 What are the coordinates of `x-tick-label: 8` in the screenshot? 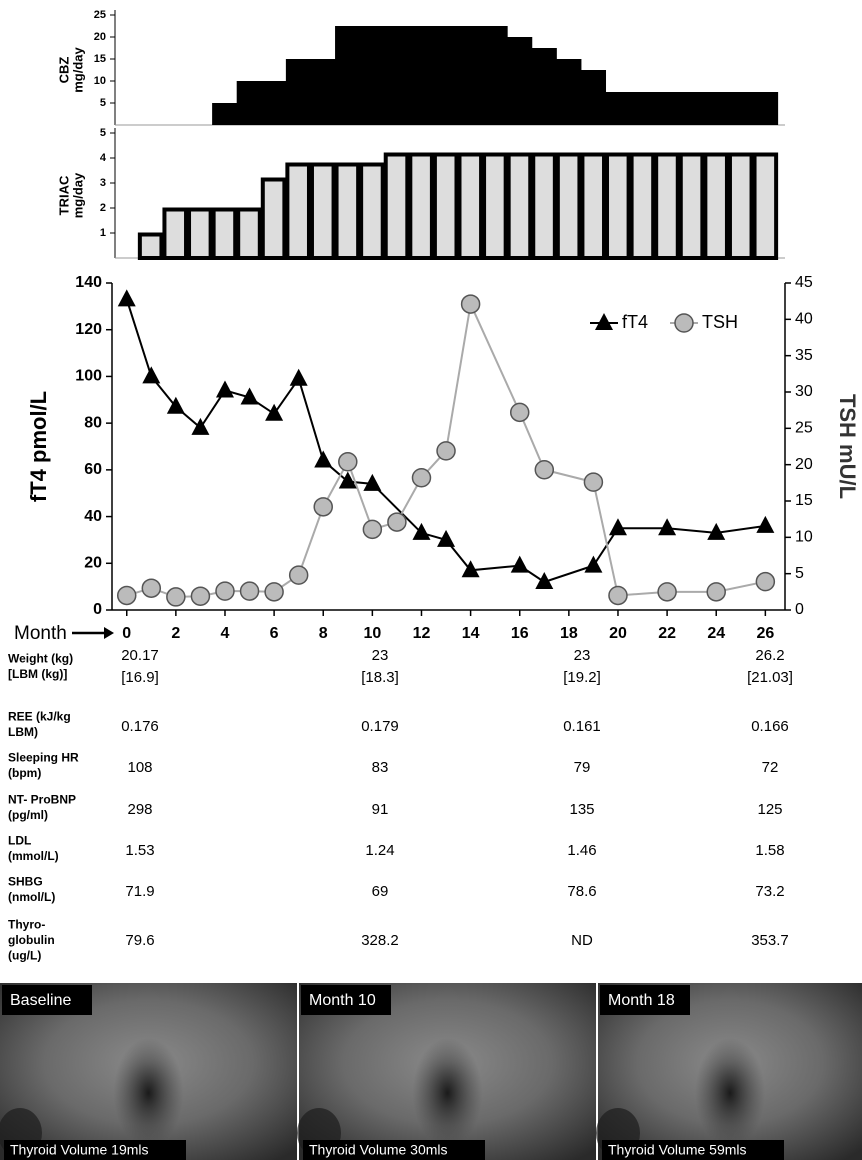 It's located at (323, 633).